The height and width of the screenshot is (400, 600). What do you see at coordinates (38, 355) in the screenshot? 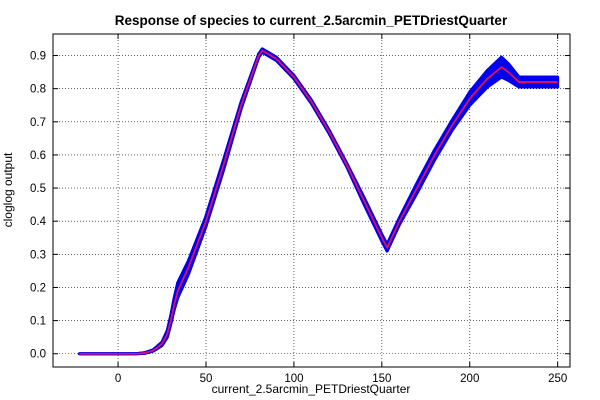
I see `y-tick-label: 0.0` at bounding box center [38, 355].